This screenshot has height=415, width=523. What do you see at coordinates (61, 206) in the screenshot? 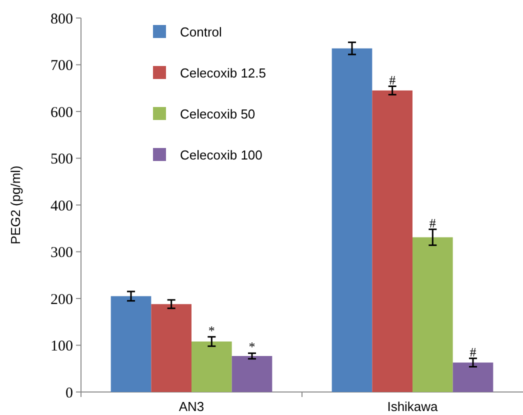
I see `y-tick-label: 400` at bounding box center [61, 206].